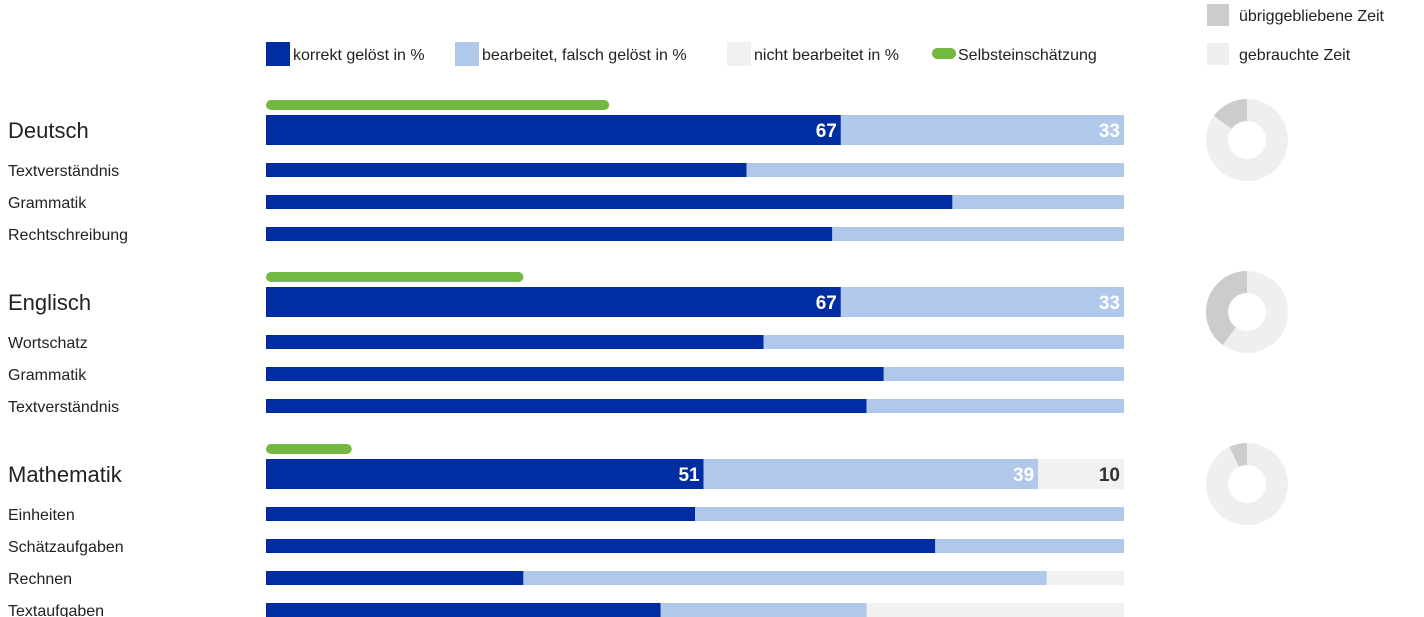 The image size is (1424, 617). What do you see at coordinates (309, 449) in the screenshot?
I see `self-assessment-bar-mathematik` at bounding box center [309, 449].